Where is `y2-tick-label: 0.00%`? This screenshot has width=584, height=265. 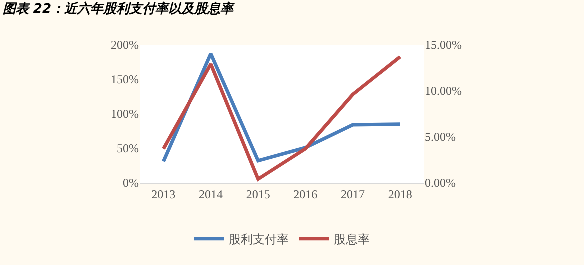
y2-tick-label: 0.00% is located at coordinates (440, 183).